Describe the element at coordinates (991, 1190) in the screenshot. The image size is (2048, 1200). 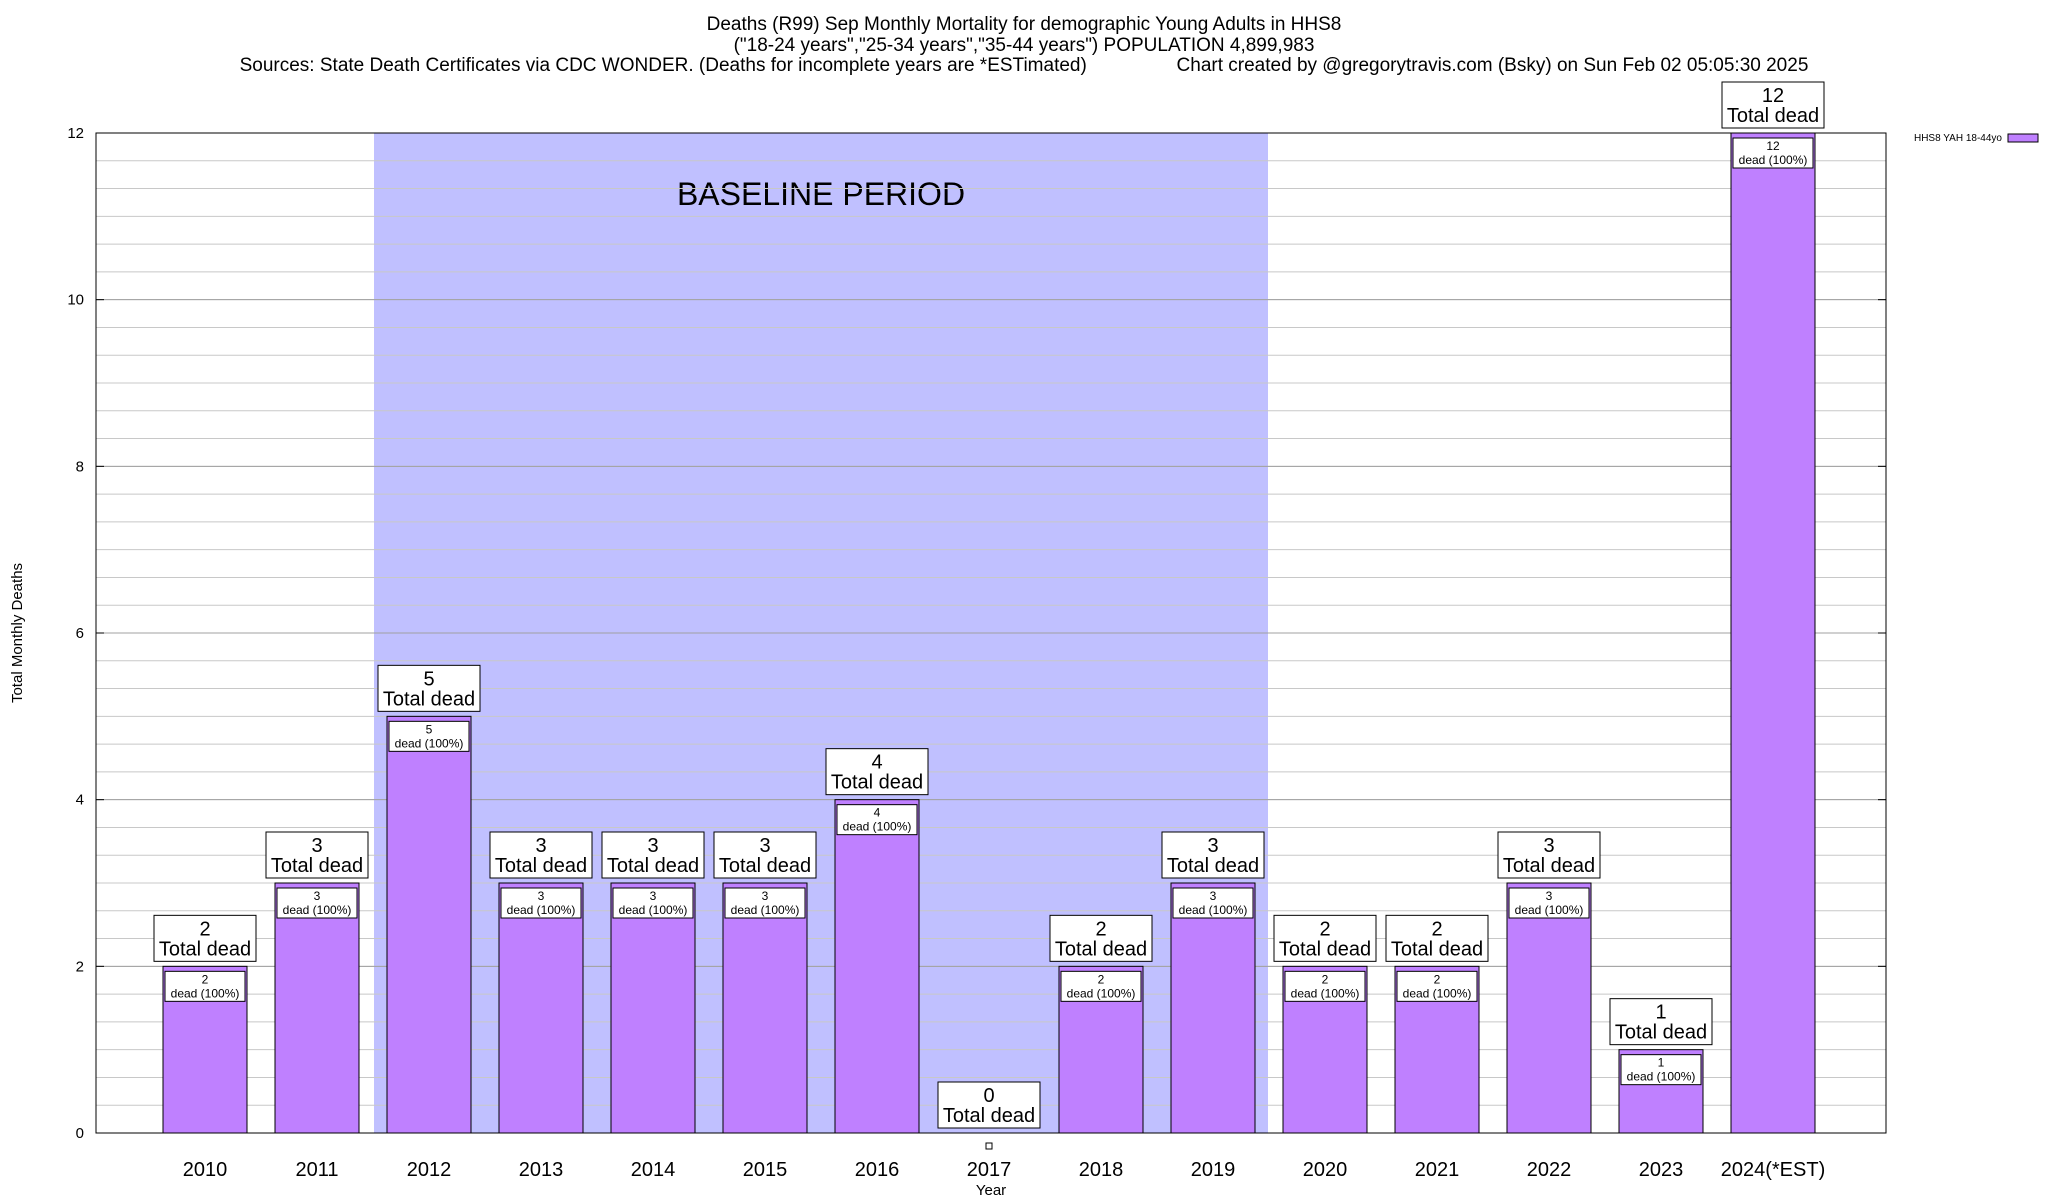
I see `x-axis-title: Year` at that location.